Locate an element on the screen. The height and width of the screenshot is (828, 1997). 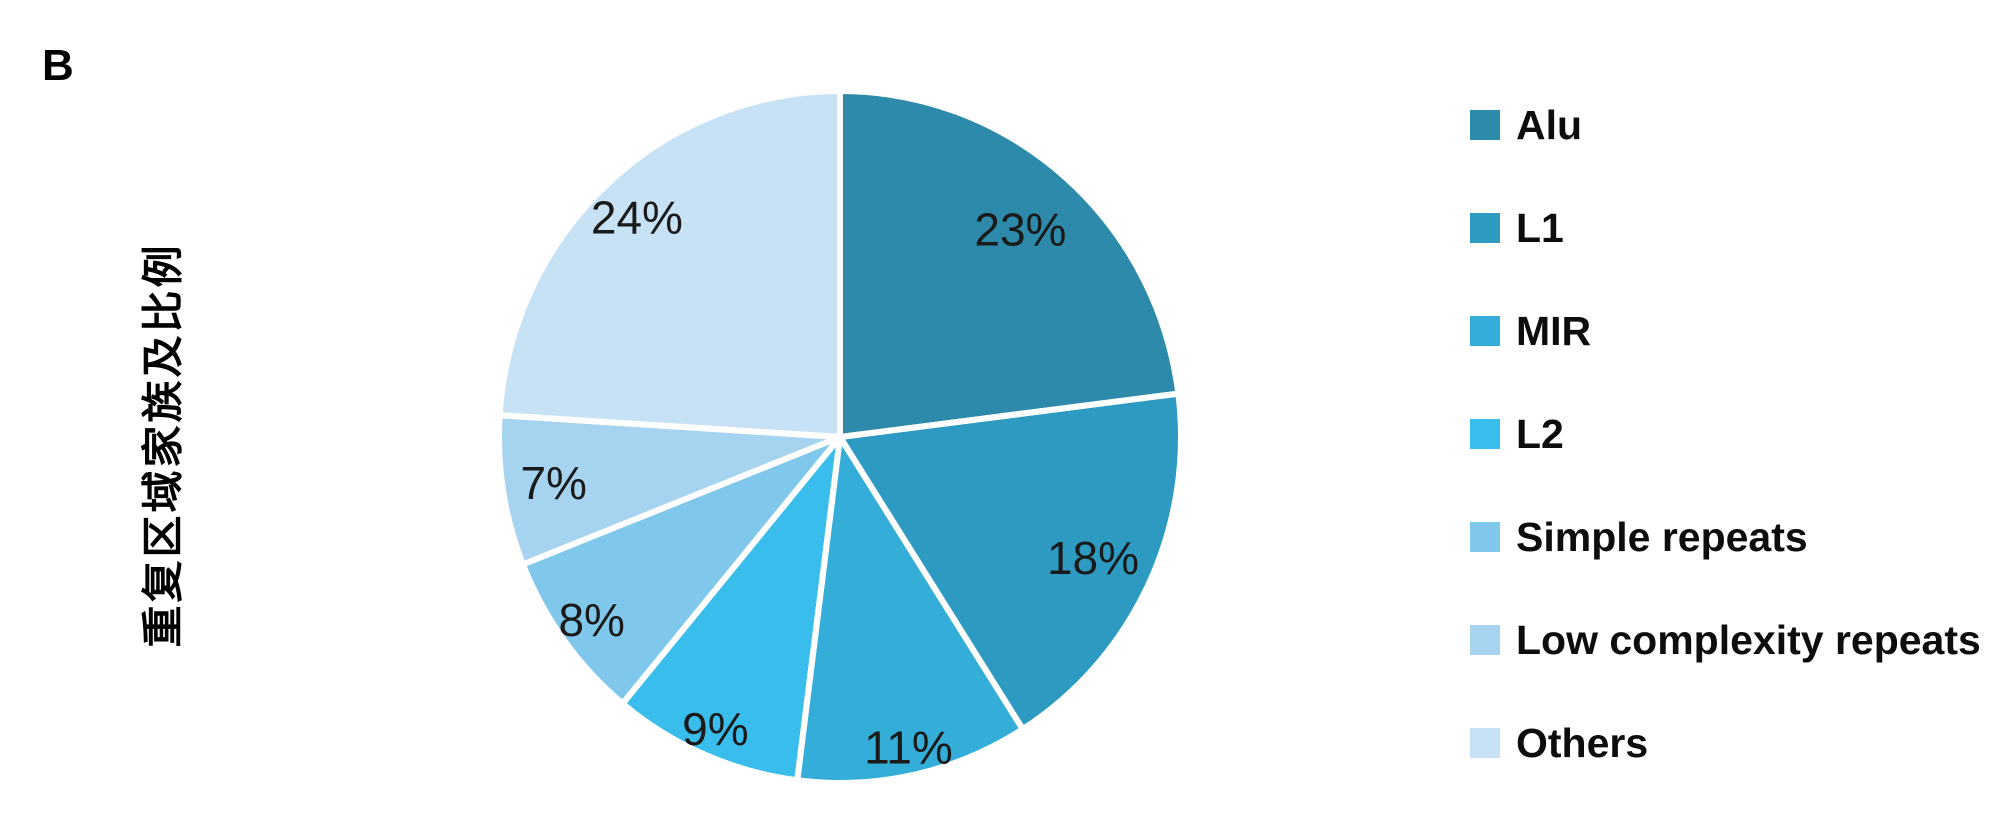
legend-label-l2: L2 is located at coordinates (1540, 434).